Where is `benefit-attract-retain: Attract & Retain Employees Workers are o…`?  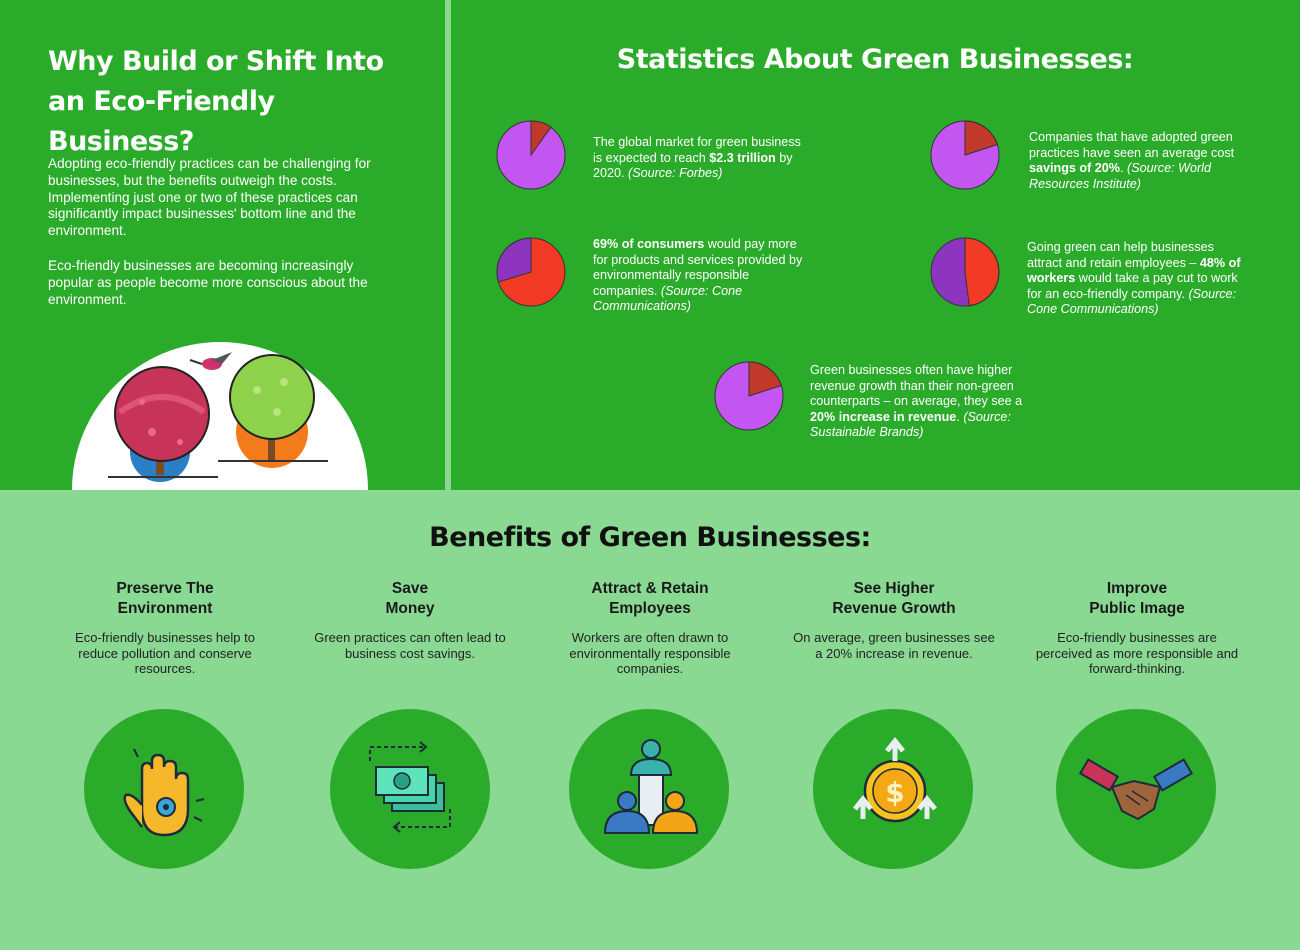 benefit-attract-retain: Attract & Retain Employees Workers are o… is located at coordinates (650, 628).